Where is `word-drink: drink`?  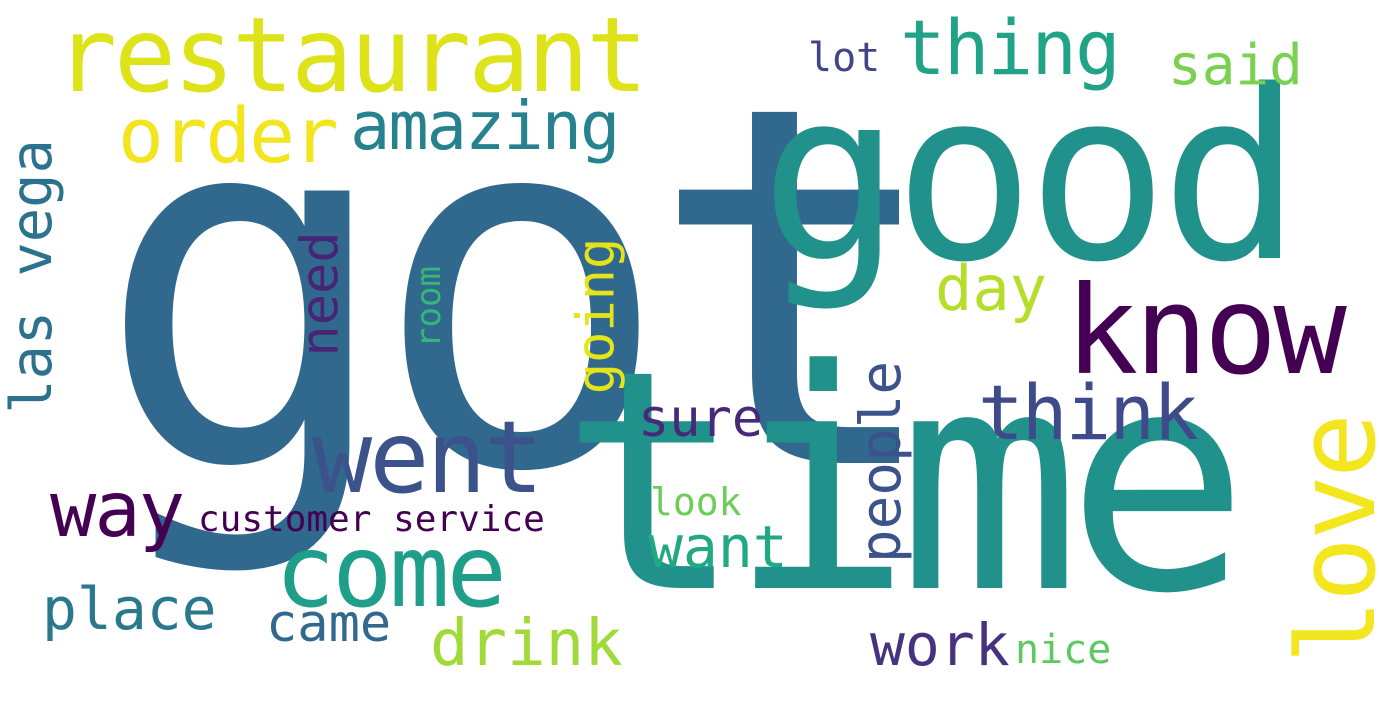
word-drink: drink is located at coordinates (526, 644).